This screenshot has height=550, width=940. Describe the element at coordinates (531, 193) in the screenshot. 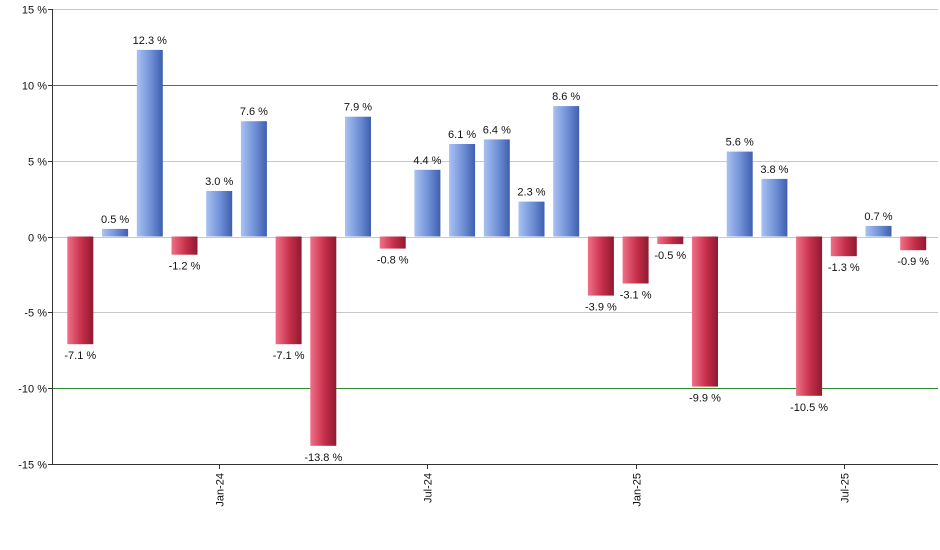

I see `data-label: 2.3 %` at that location.